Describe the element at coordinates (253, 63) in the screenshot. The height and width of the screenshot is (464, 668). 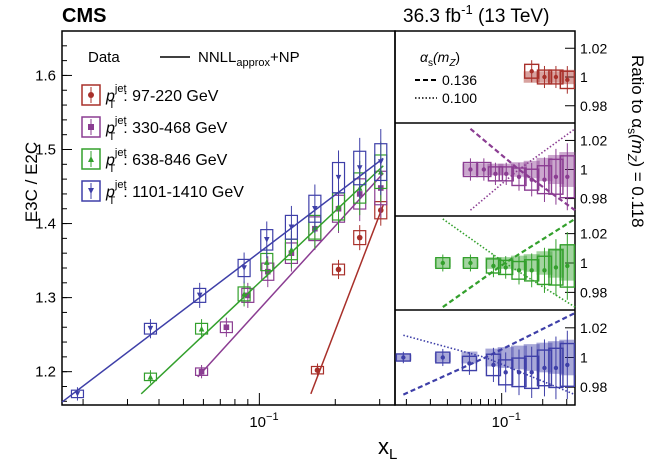
I see `legend-theory-sub: approx` at that location.